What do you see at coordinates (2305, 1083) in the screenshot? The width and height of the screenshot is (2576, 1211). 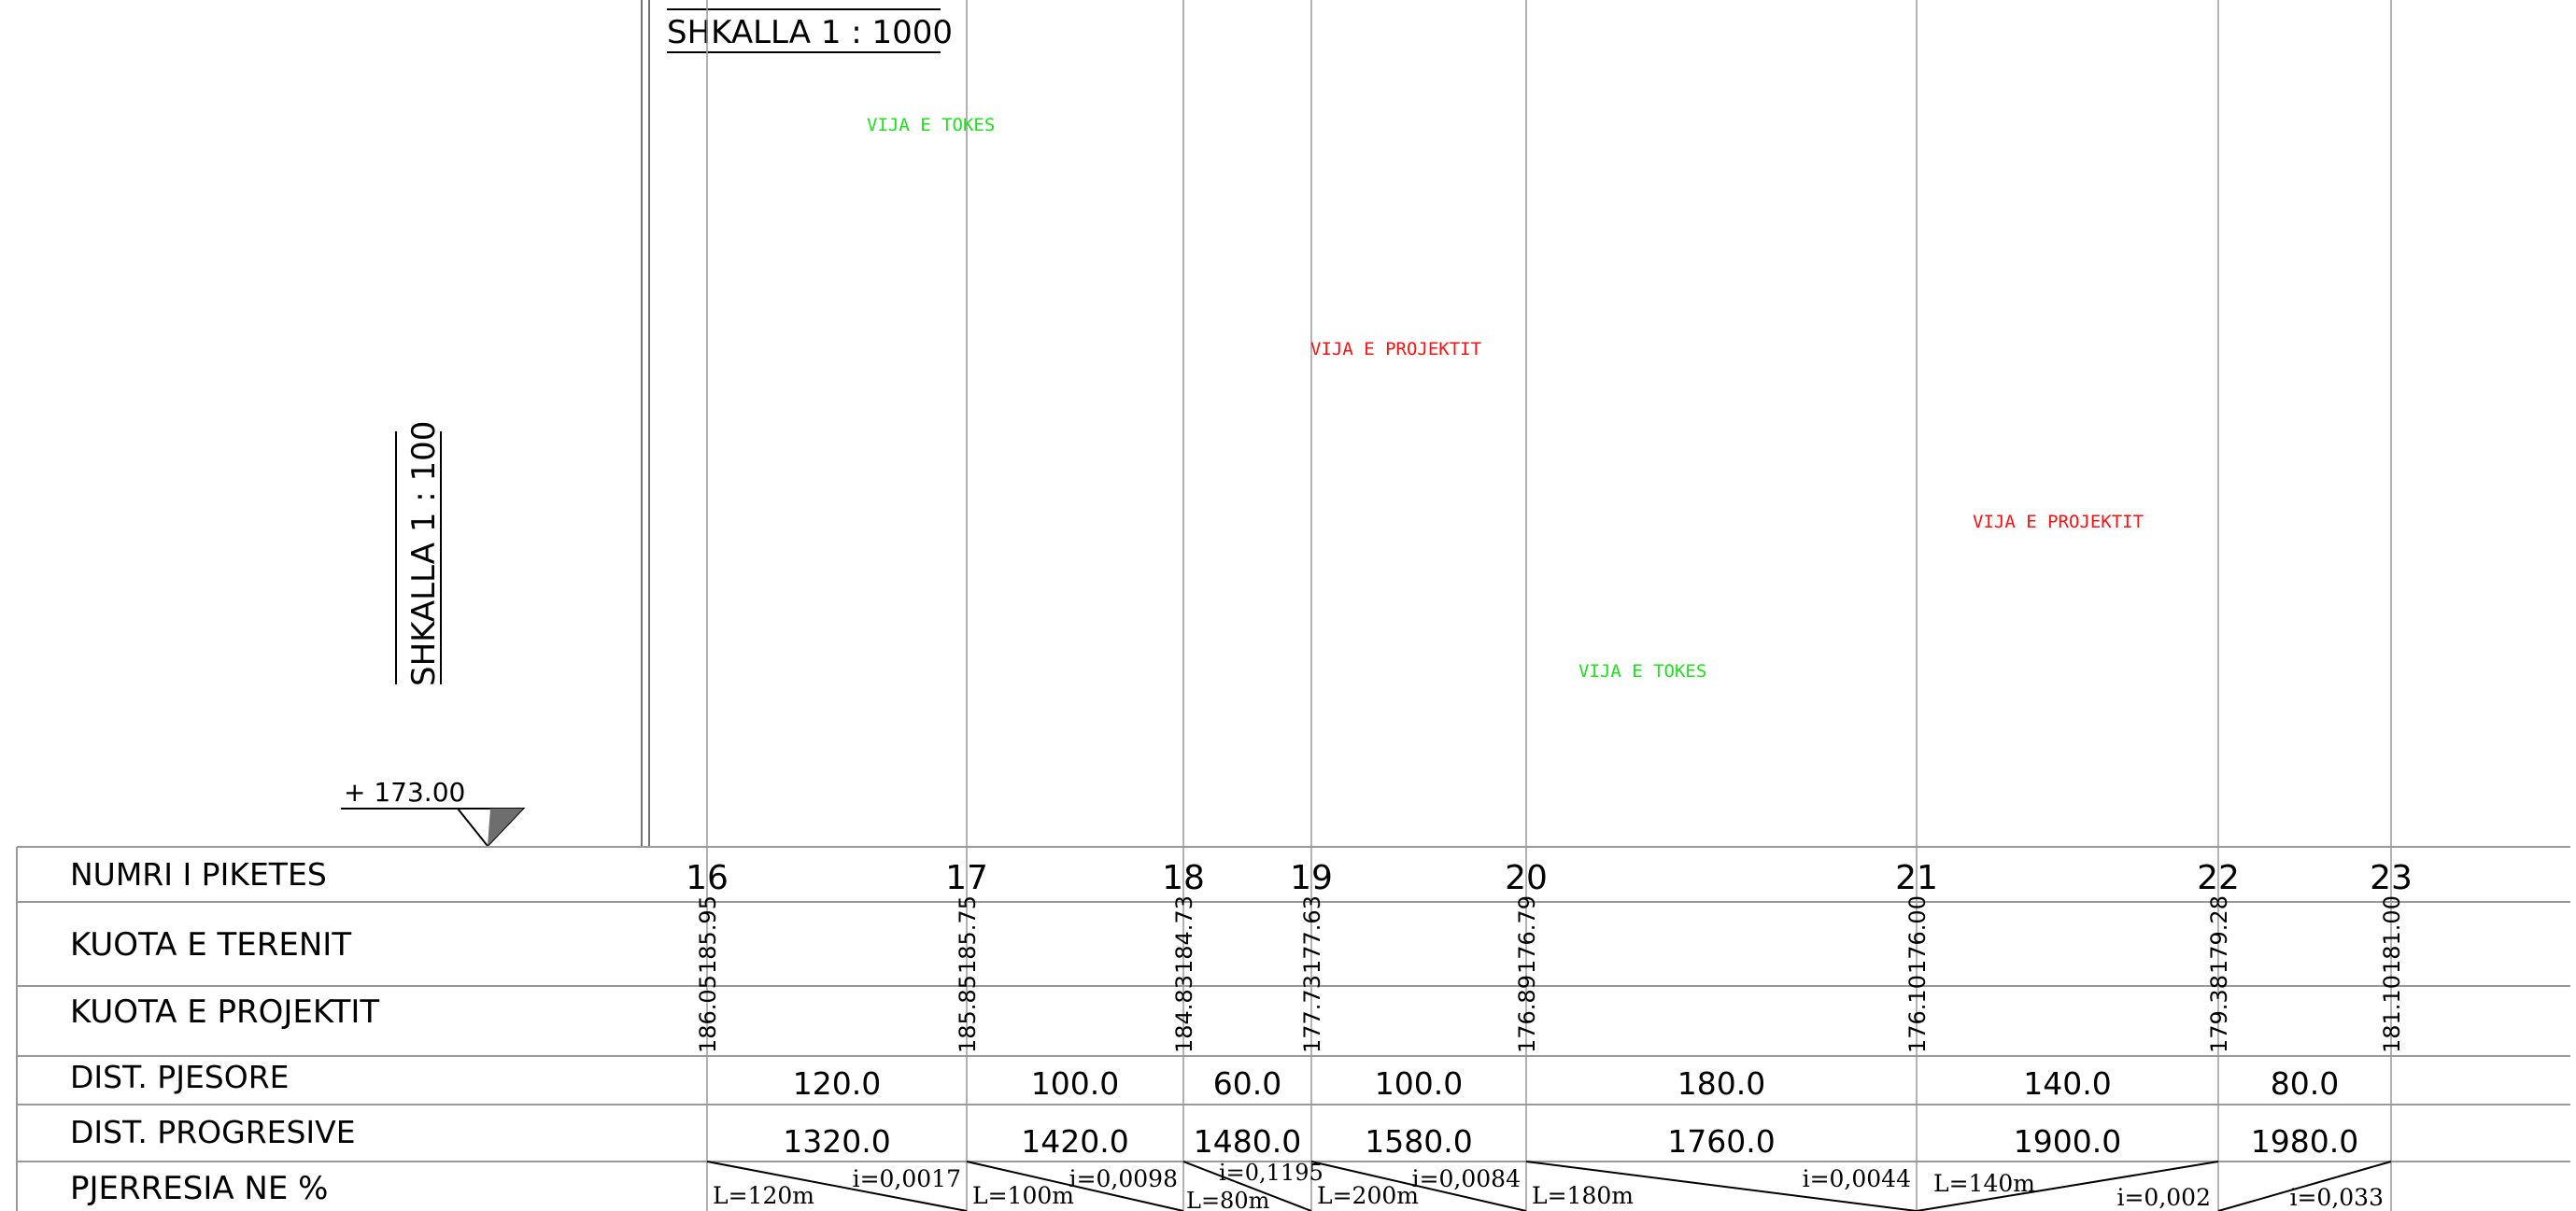 I see `partial-distance: 80.0` at bounding box center [2305, 1083].